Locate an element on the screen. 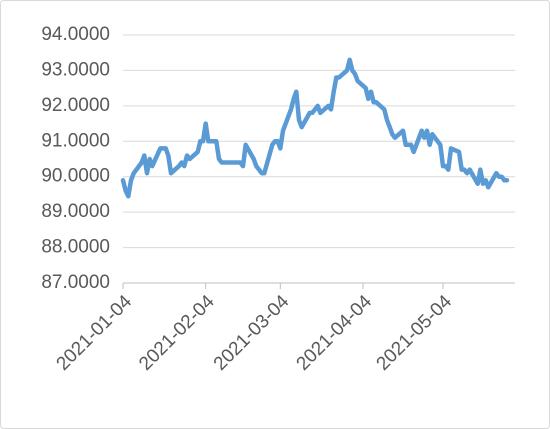 The height and width of the screenshot is (429, 550). y-tick-label: 92.0000 is located at coordinates (75, 105).